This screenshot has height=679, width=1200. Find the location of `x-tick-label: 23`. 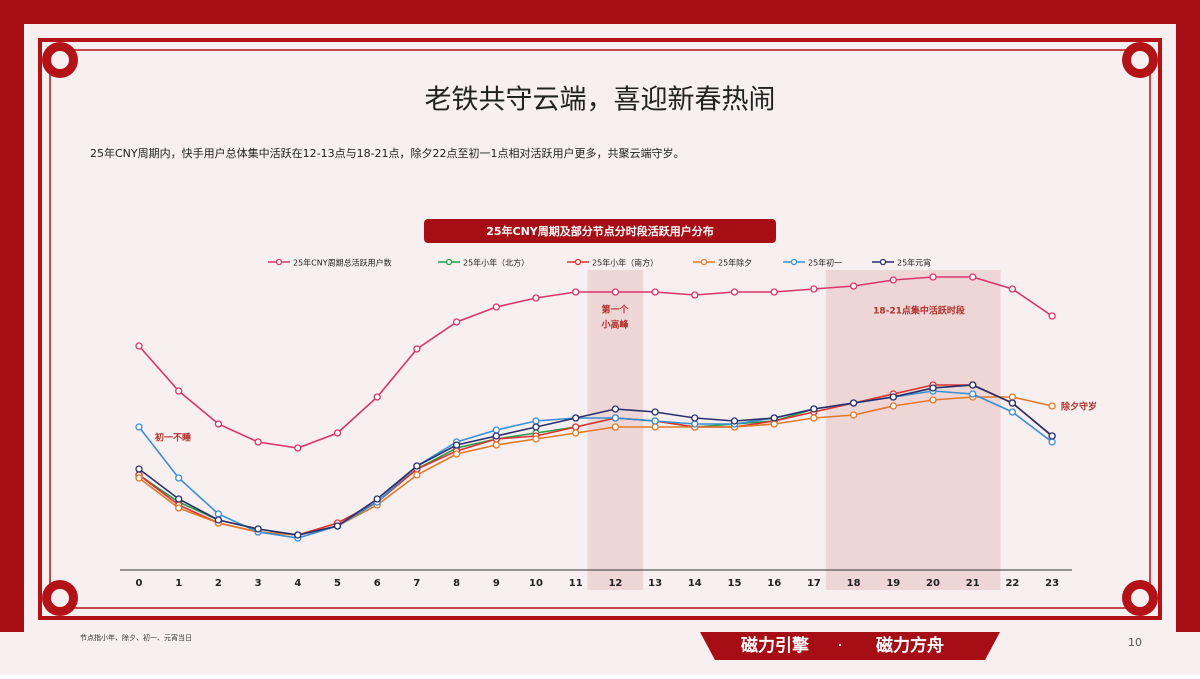

x-tick-label: 23 is located at coordinates (1052, 583).